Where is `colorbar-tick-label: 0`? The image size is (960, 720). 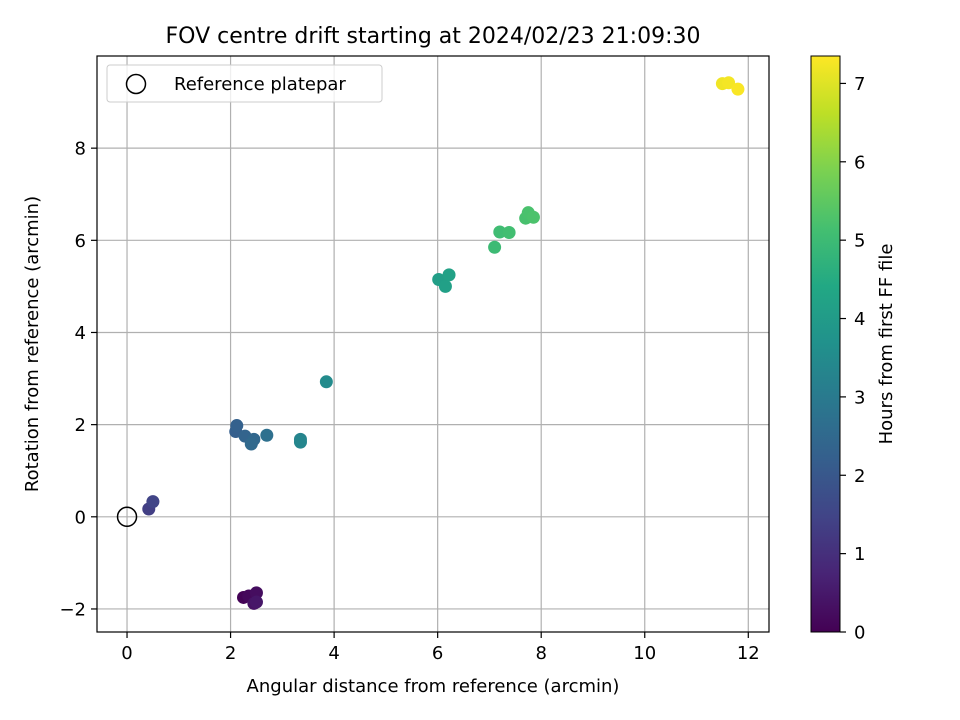 colorbar-tick-label: 0 is located at coordinates (859, 633).